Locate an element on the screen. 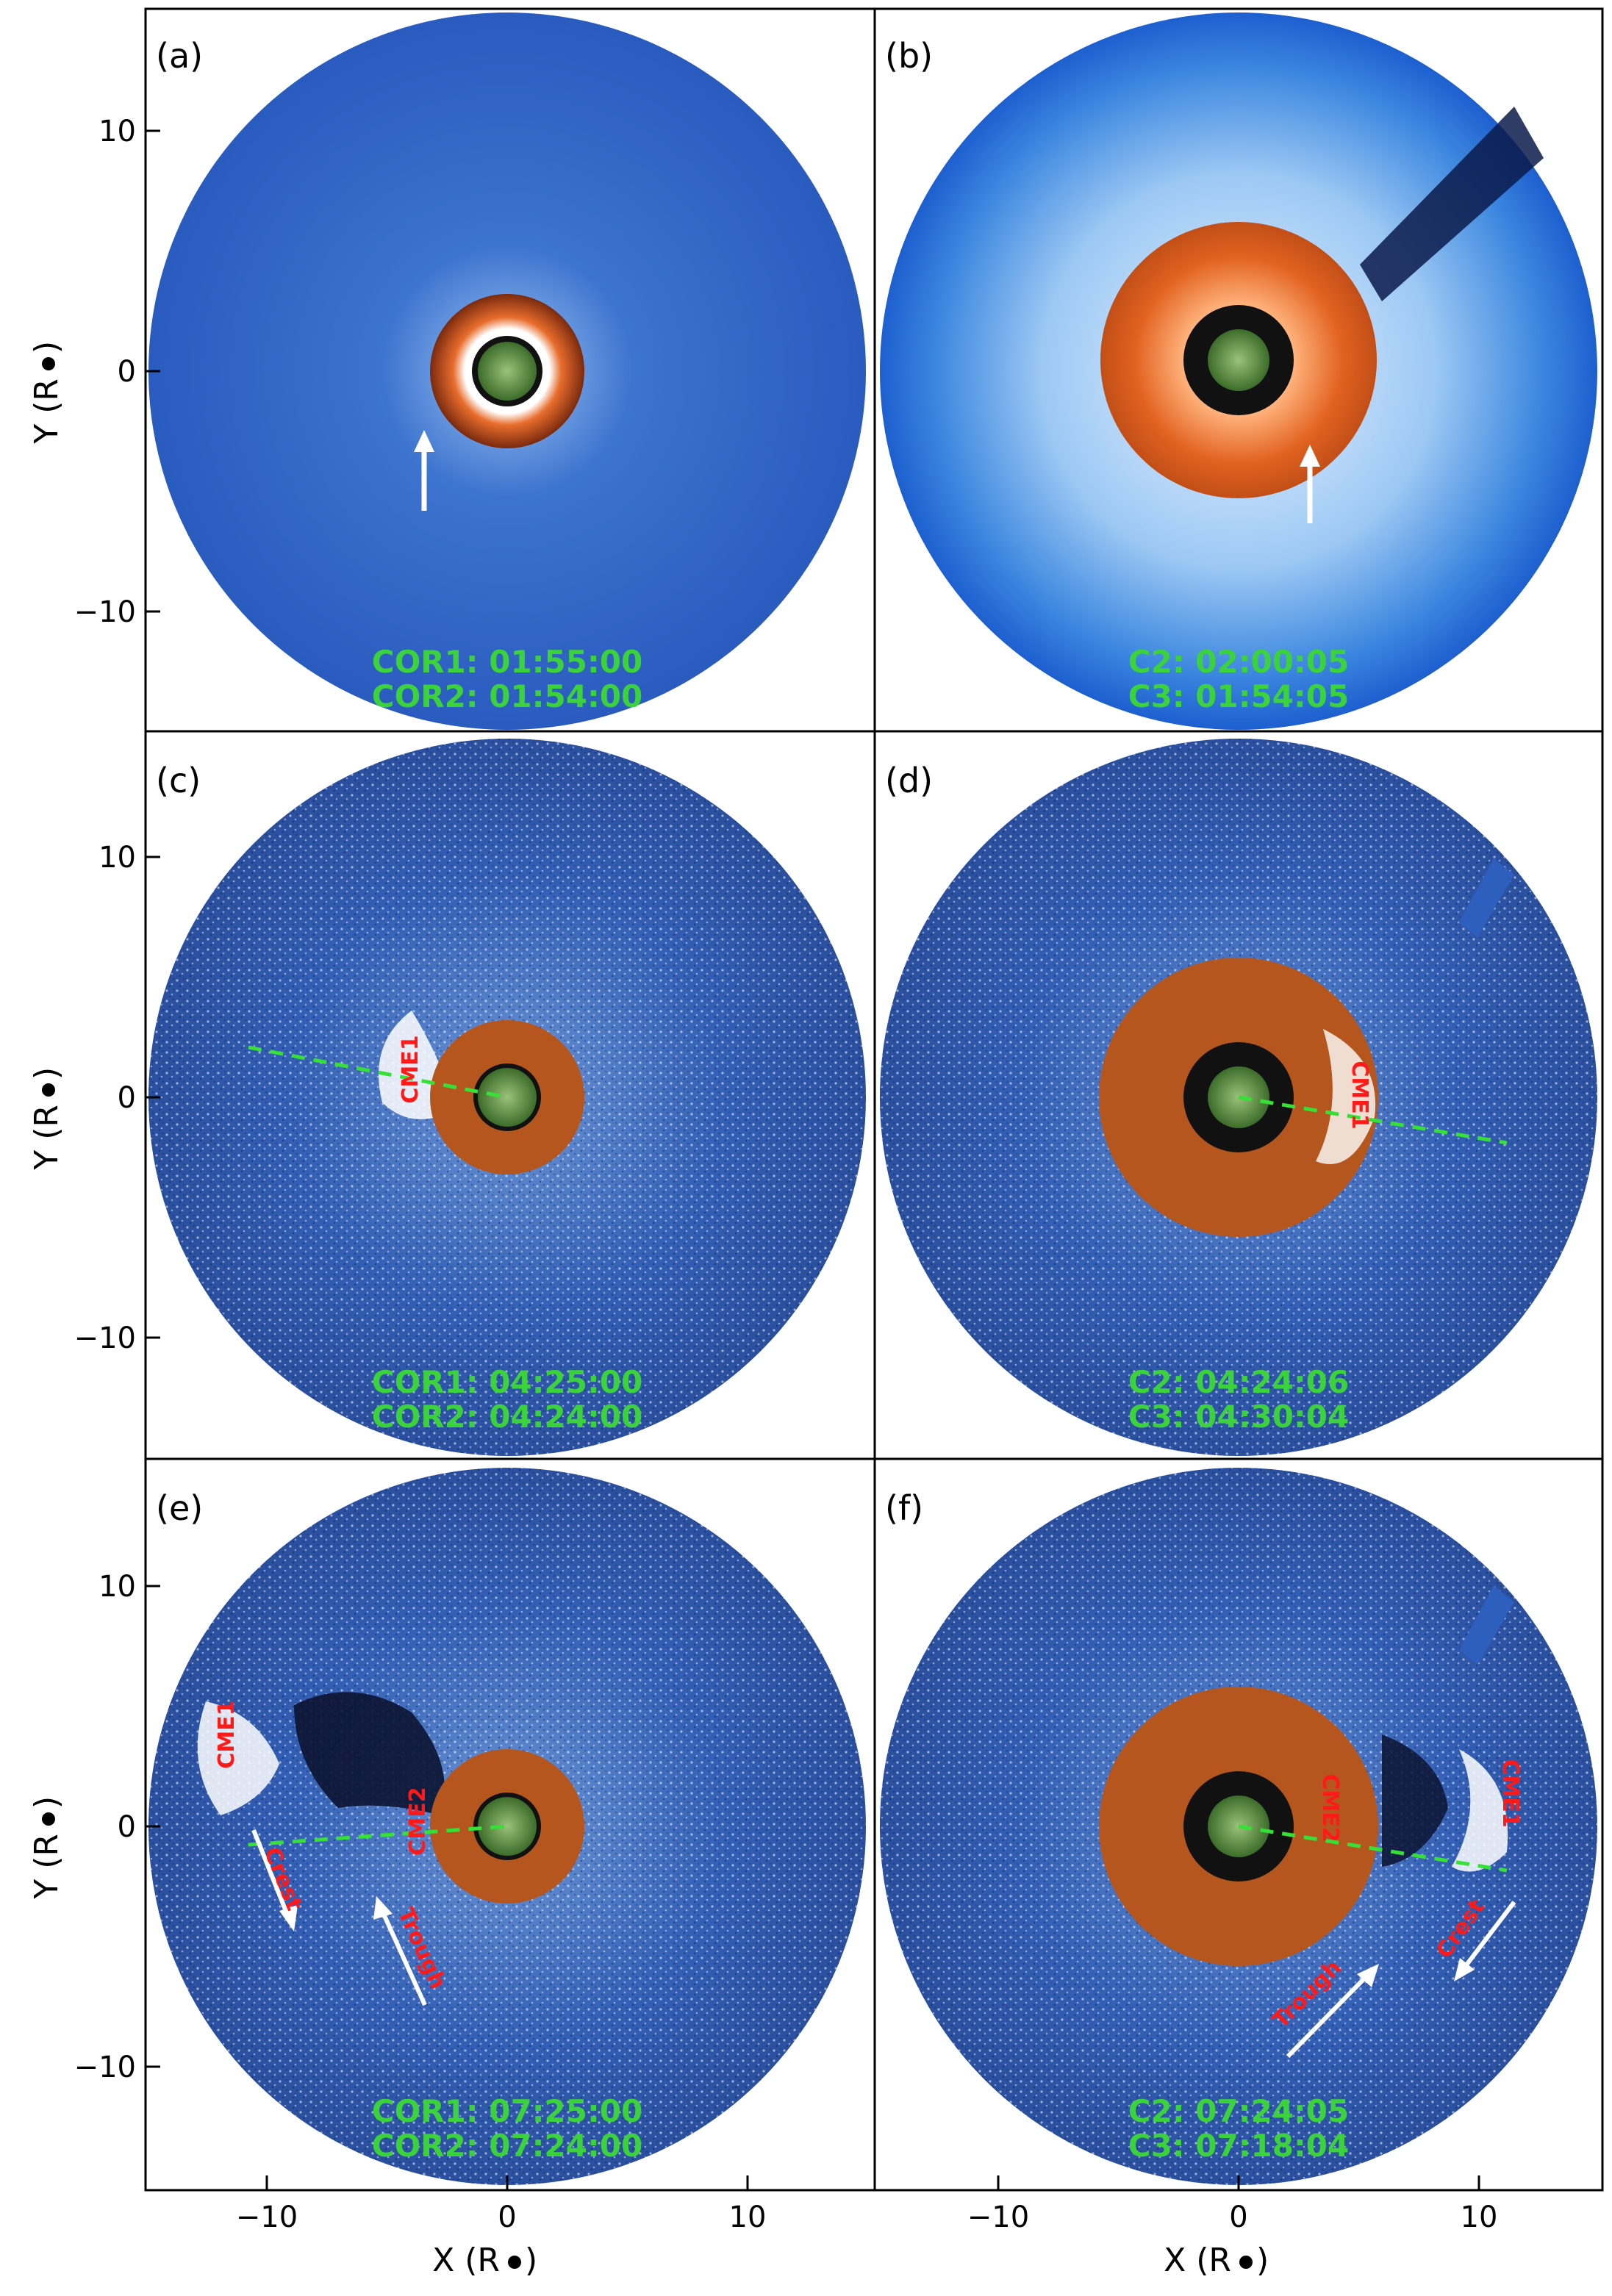  x-axis-labels: X (R ) X (R ) is located at coordinates (851, 2260).